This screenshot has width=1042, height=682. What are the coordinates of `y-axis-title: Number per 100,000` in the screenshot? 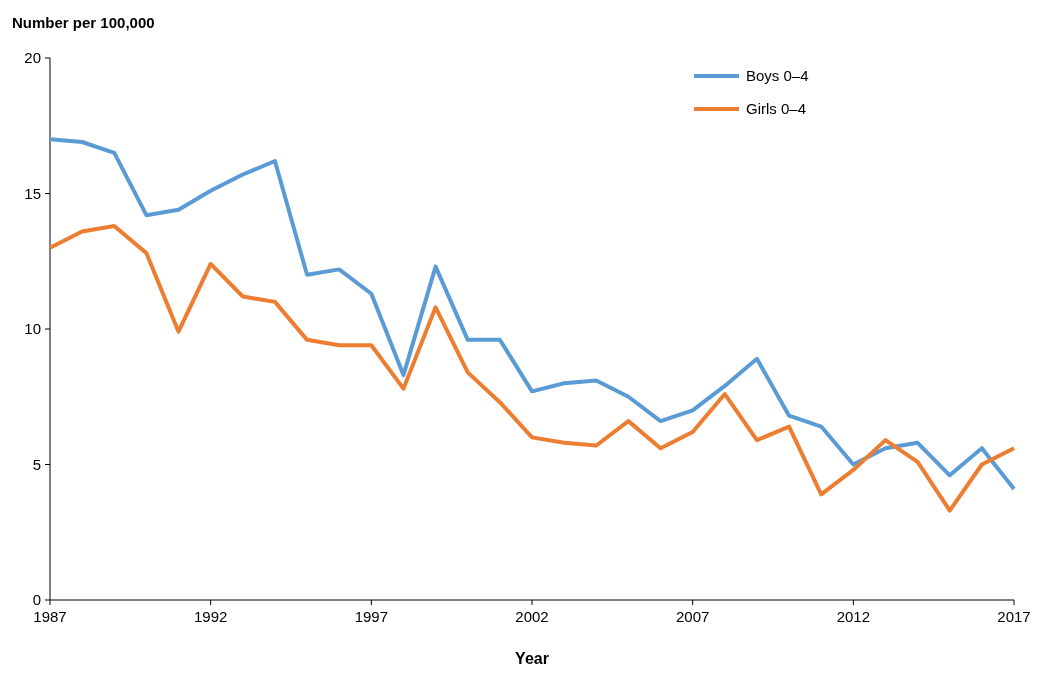 It's located at (83, 22).